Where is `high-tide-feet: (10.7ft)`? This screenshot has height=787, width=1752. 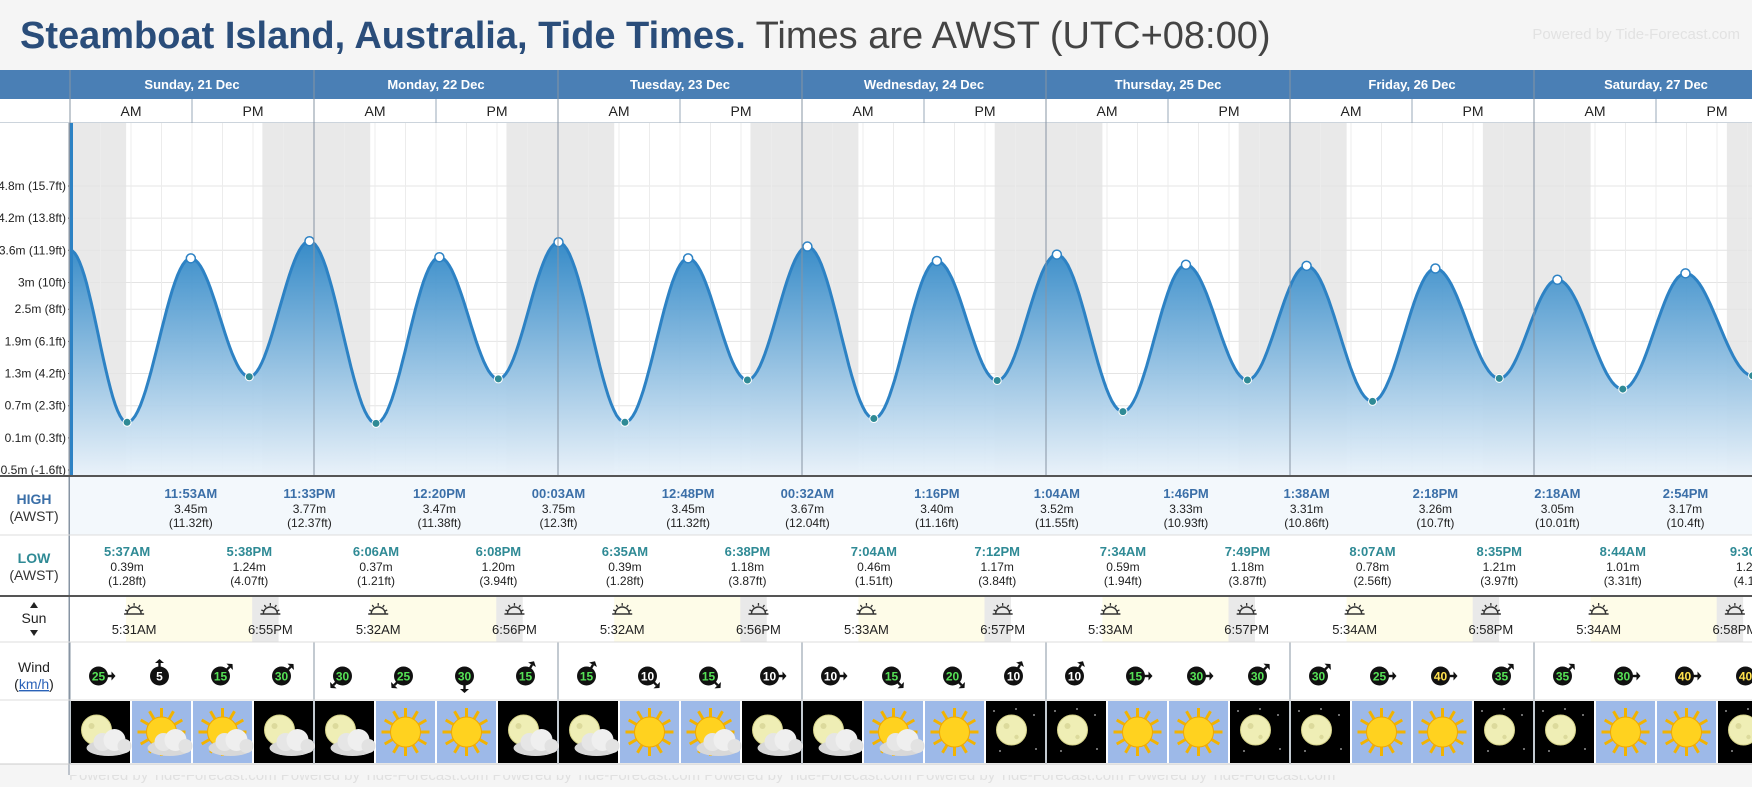 high-tide-feet: (10.7ft) is located at coordinates (1435, 523).